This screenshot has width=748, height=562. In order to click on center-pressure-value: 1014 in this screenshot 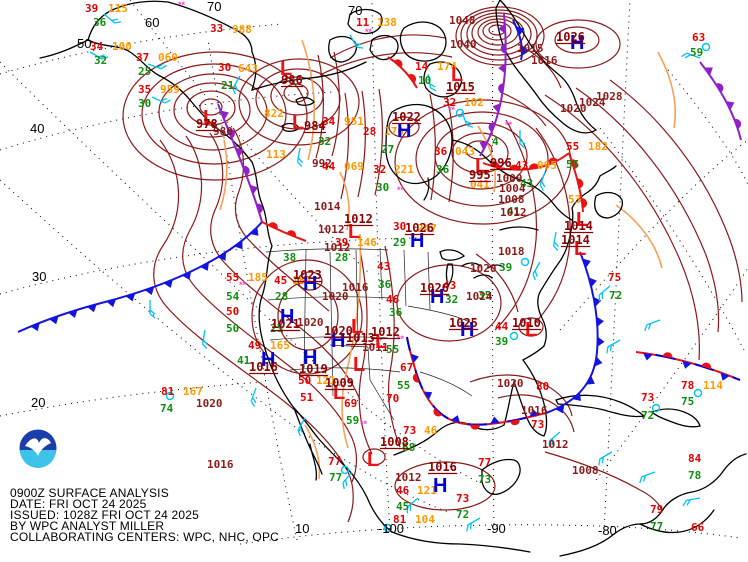, I will do `click(575, 240)`.